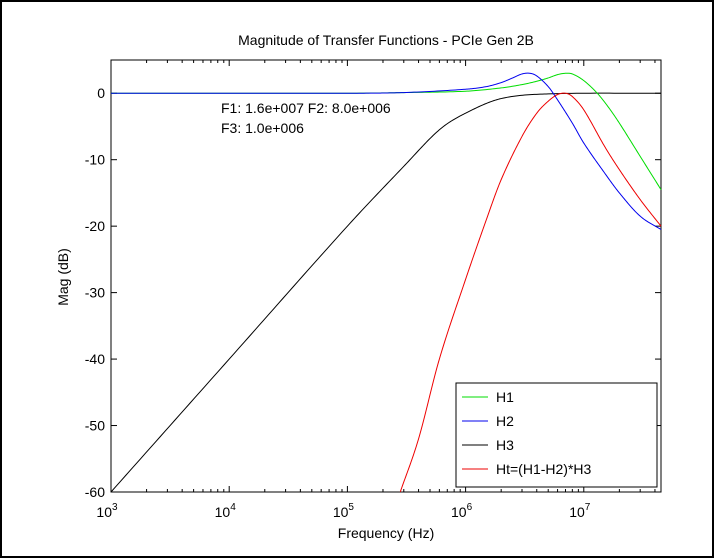 The image size is (714, 558). I want to click on y-tick-label: -40, so click(95, 359).